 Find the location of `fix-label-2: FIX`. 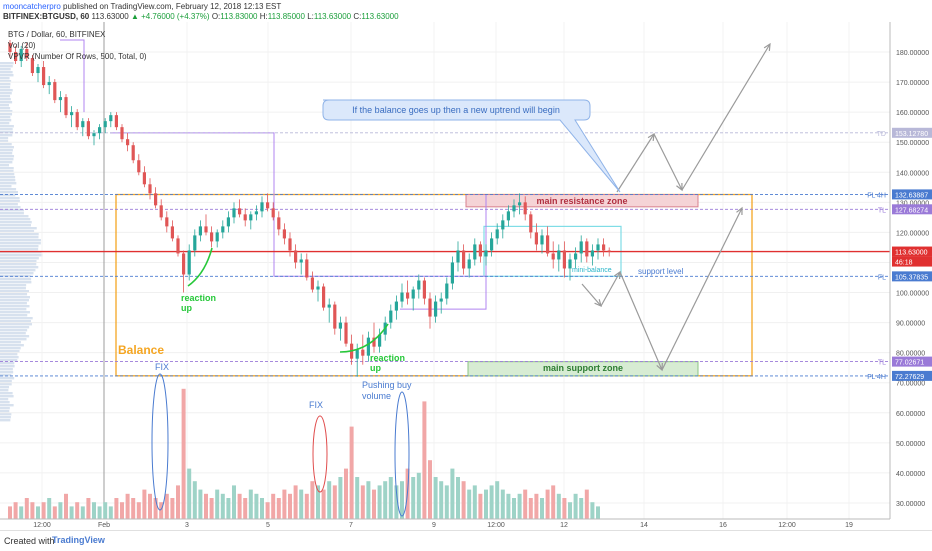

fix-label-2: FIX is located at coordinates (316, 405).